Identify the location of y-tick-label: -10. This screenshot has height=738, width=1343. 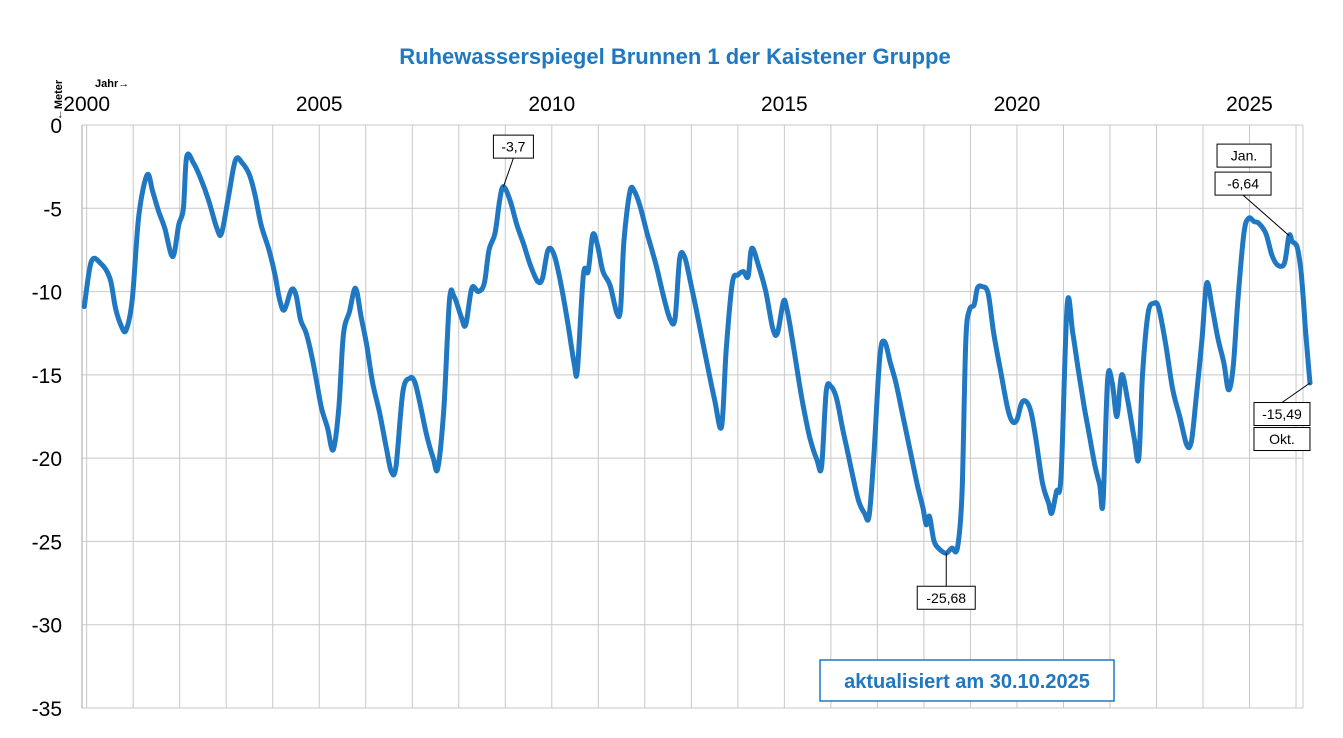
(47, 293).